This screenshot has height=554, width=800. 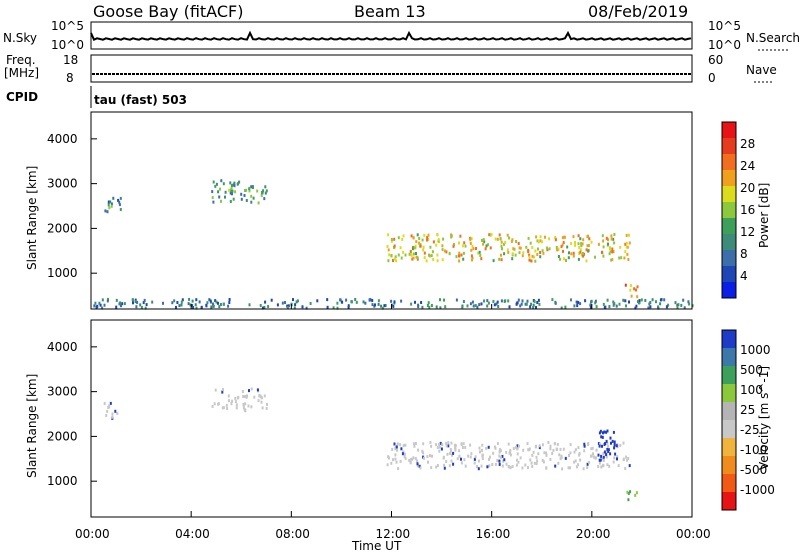 I want to click on time-axis-label: Time UT, so click(x=376, y=546).